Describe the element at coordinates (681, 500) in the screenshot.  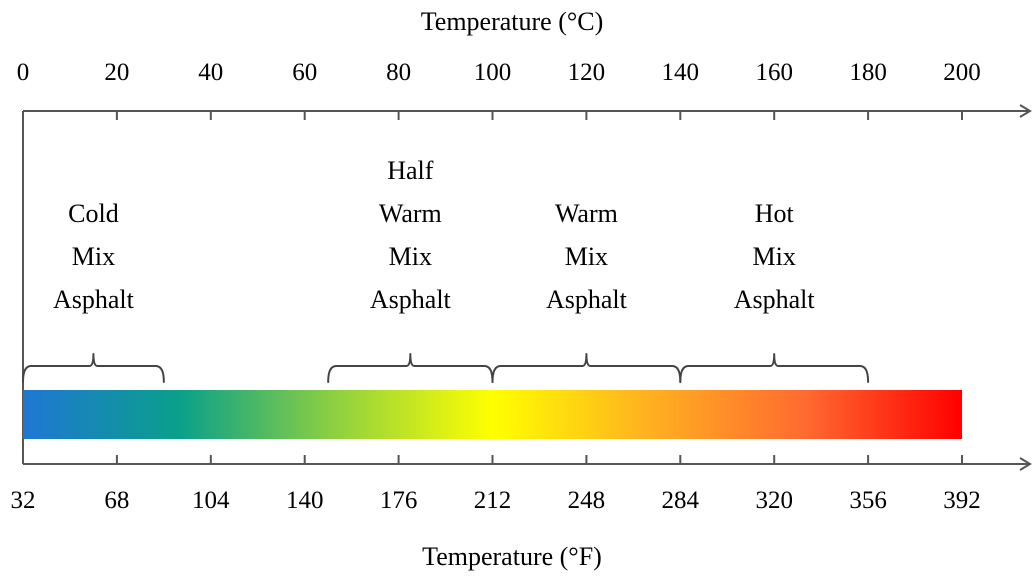
I see `bottom-axis-tick-label: 284` at that location.